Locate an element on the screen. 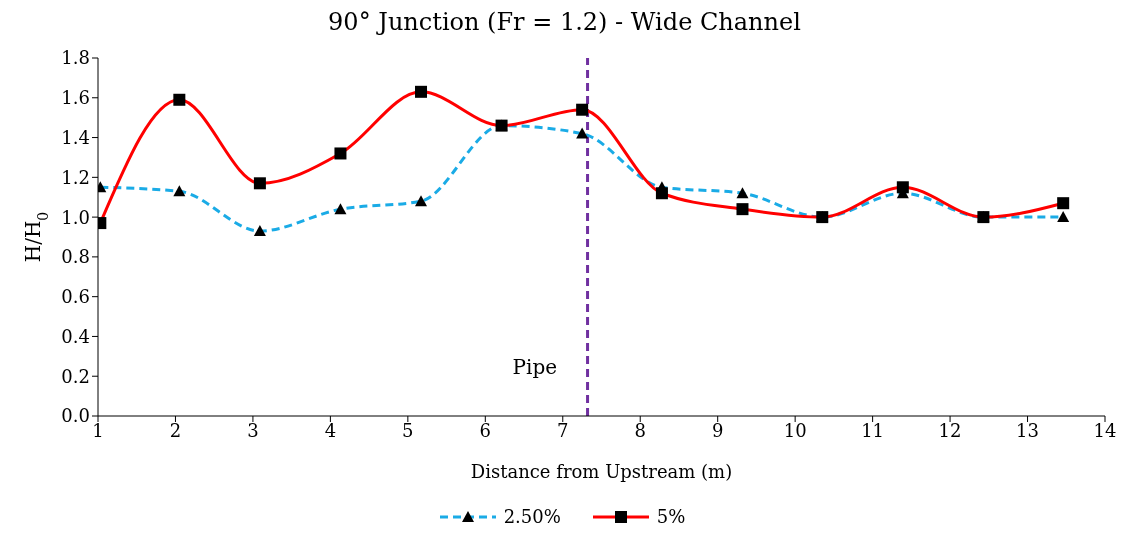  x-tick-label: 9 is located at coordinates (717, 430).